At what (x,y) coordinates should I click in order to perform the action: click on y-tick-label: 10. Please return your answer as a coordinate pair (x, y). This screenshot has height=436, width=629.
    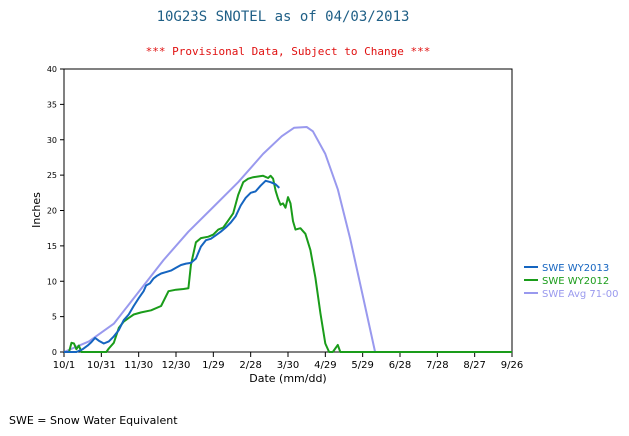
    Looking at the image, I should click on (52, 281).